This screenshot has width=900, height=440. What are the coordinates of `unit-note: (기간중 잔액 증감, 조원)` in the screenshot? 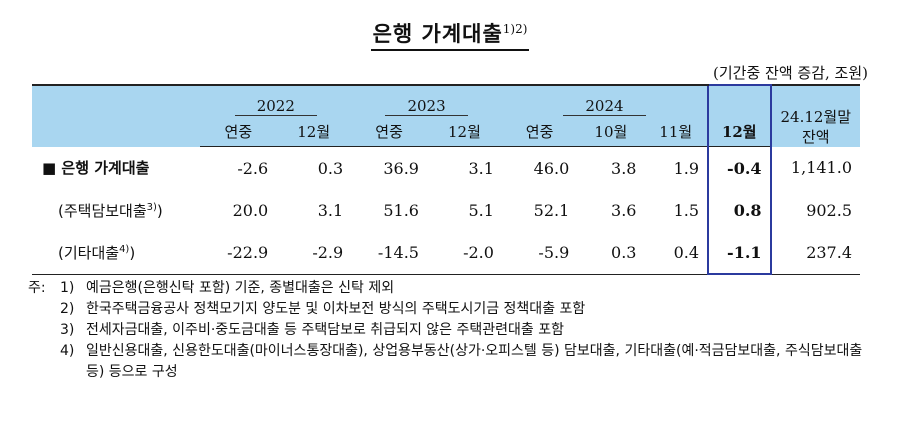 It's located at (790, 73).